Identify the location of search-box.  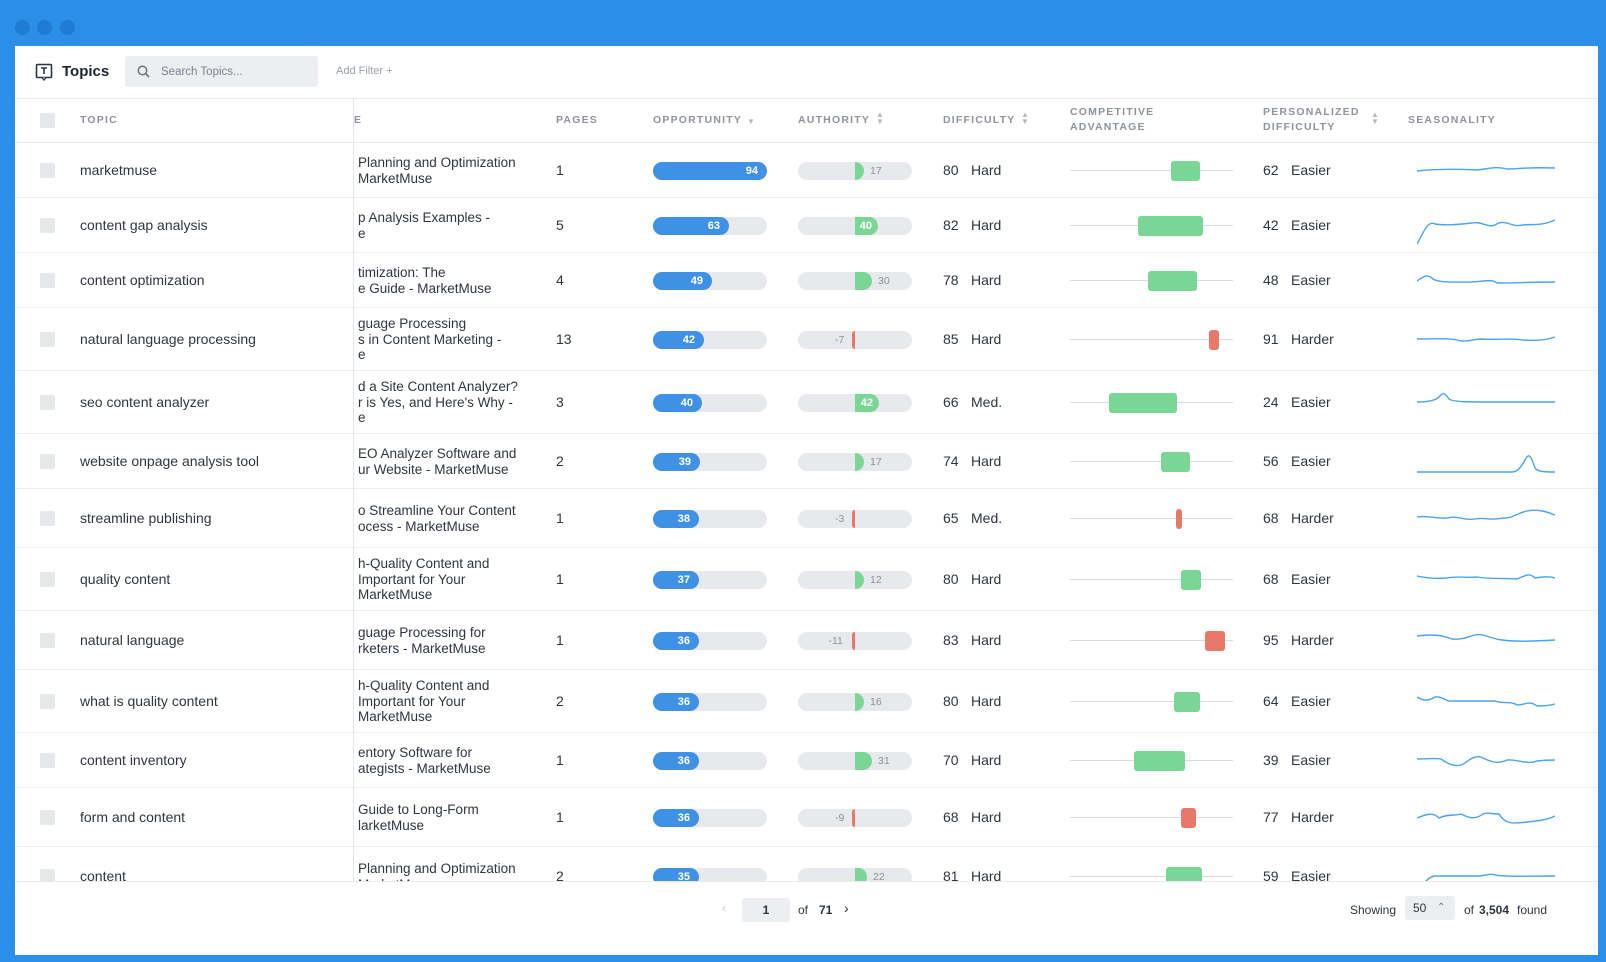
(221, 71).